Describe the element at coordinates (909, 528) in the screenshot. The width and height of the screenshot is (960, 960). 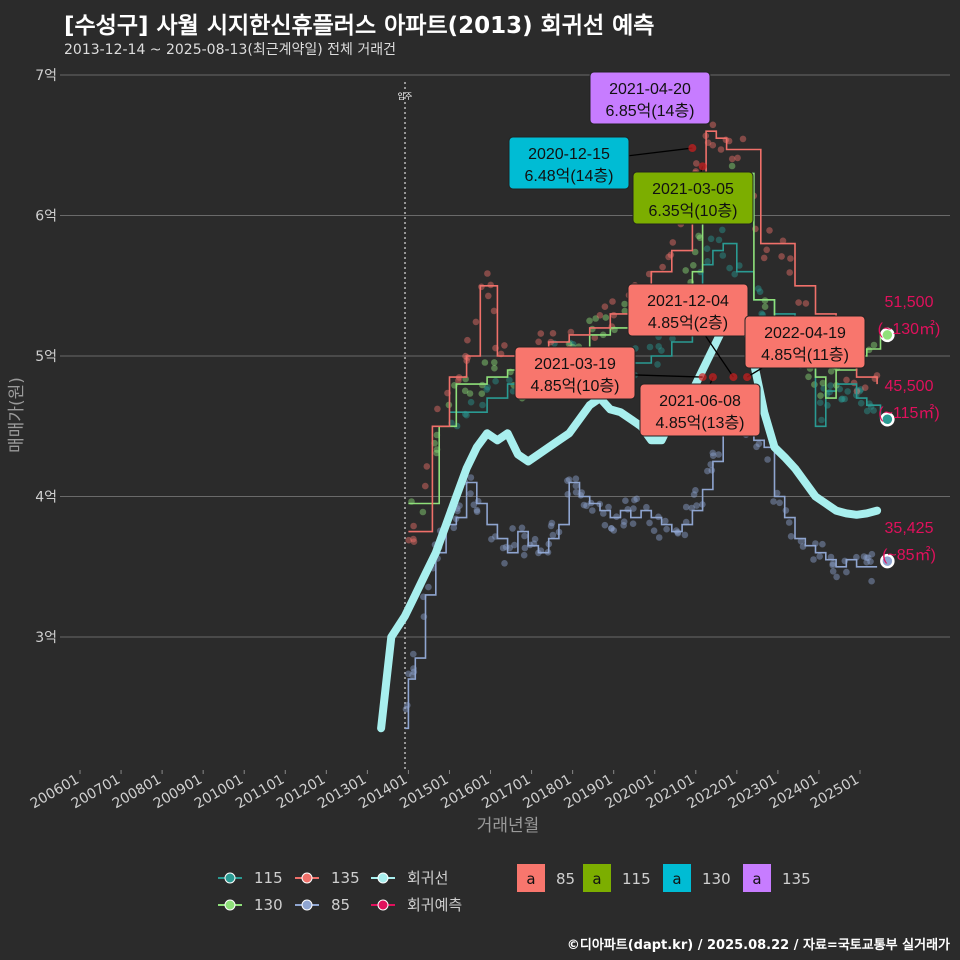
I see `prediction-value: 35,425` at that location.